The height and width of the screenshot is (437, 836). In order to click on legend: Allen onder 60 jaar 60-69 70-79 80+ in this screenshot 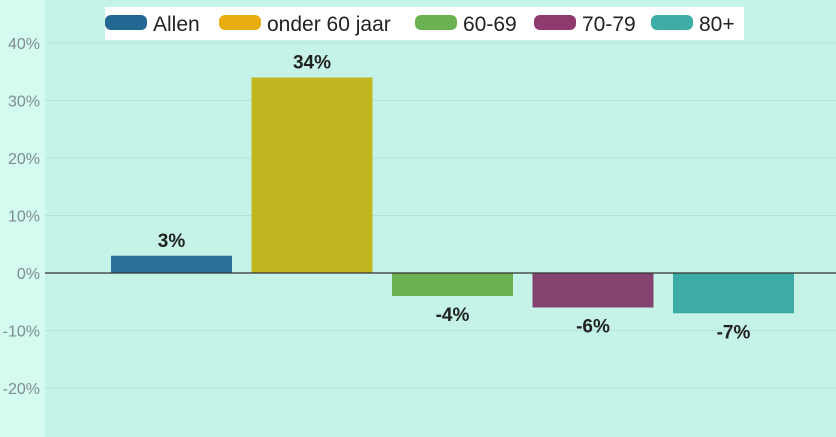, I will do `click(424, 23)`.